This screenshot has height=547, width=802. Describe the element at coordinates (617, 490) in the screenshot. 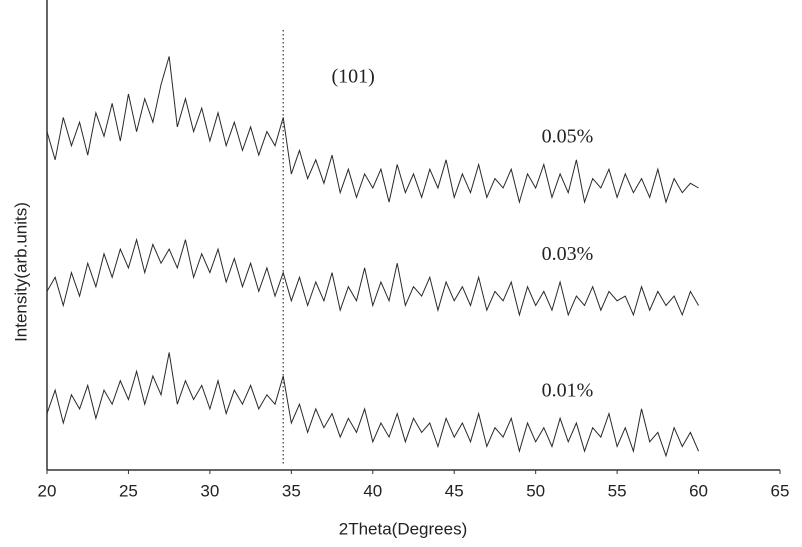

I see `x-tick-label: 55` at that location.